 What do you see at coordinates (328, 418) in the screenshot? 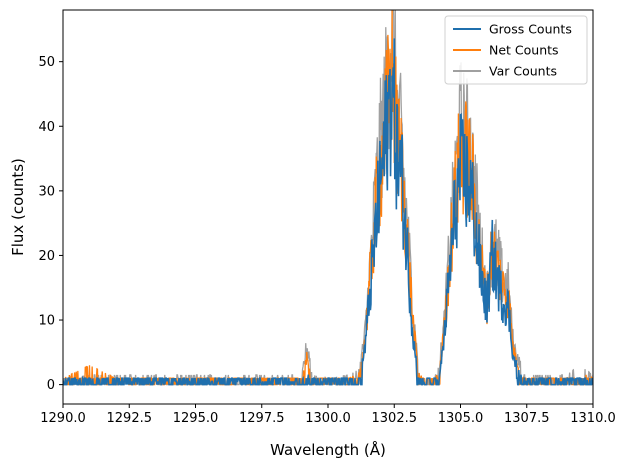
I see `x-tick-label: 1300.0` at bounding box center [328, 418].